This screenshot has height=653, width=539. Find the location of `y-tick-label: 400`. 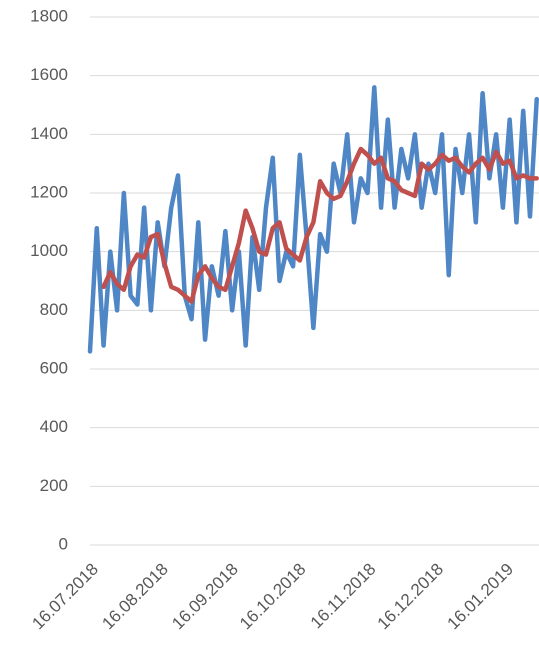

y-tick-label: 400 is located at coordinates (54, 426).